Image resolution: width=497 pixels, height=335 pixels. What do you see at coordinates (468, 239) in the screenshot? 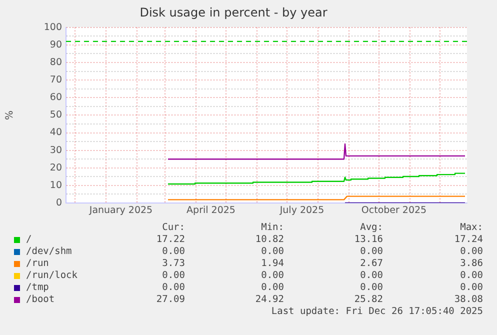
I see `text: 17.24` at bounding box center [468, 239].